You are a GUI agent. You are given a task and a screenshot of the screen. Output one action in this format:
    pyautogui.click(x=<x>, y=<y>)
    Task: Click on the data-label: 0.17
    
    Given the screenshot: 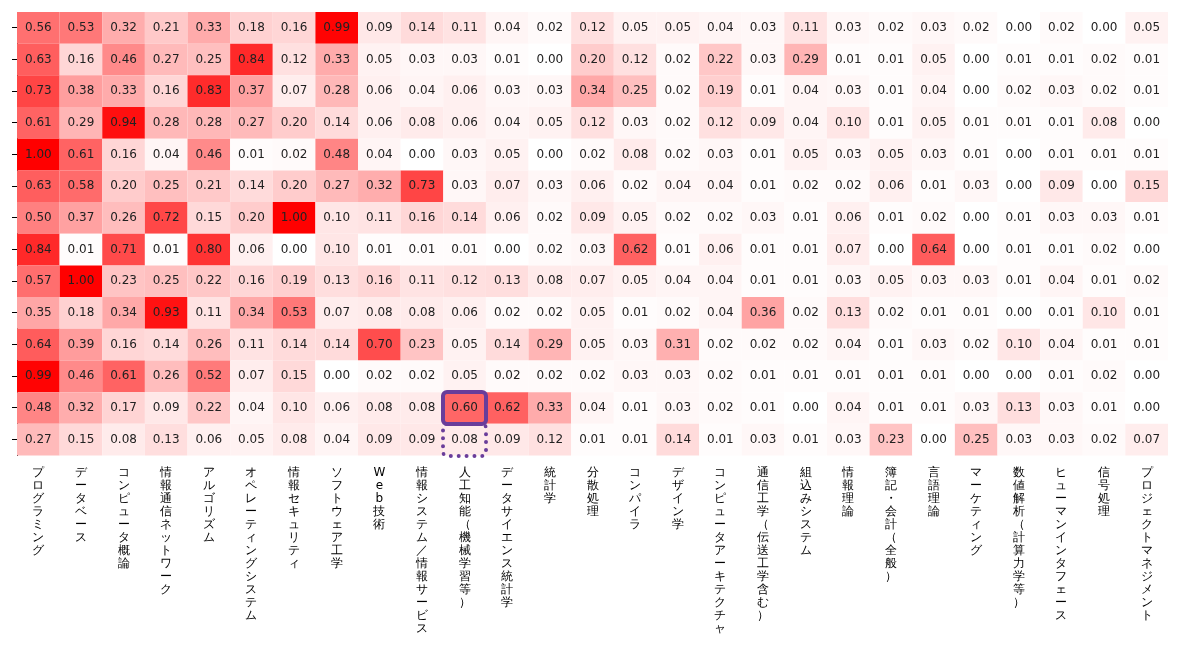 What is the action you would take?
    pyautogui.click(x=123, y=407)
    